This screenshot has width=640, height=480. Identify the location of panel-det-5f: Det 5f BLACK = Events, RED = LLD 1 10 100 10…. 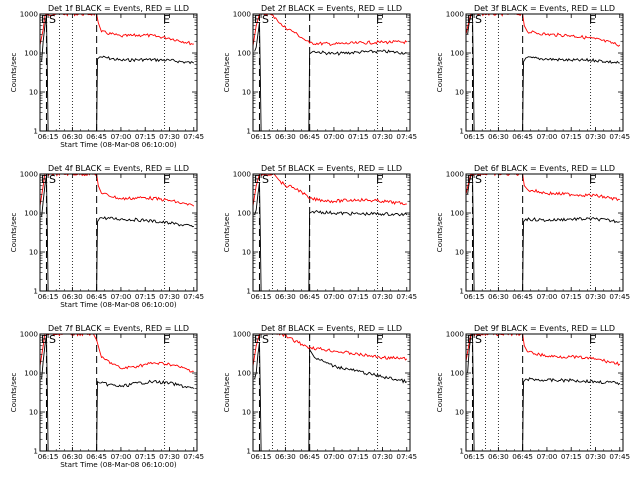
(319, 232).